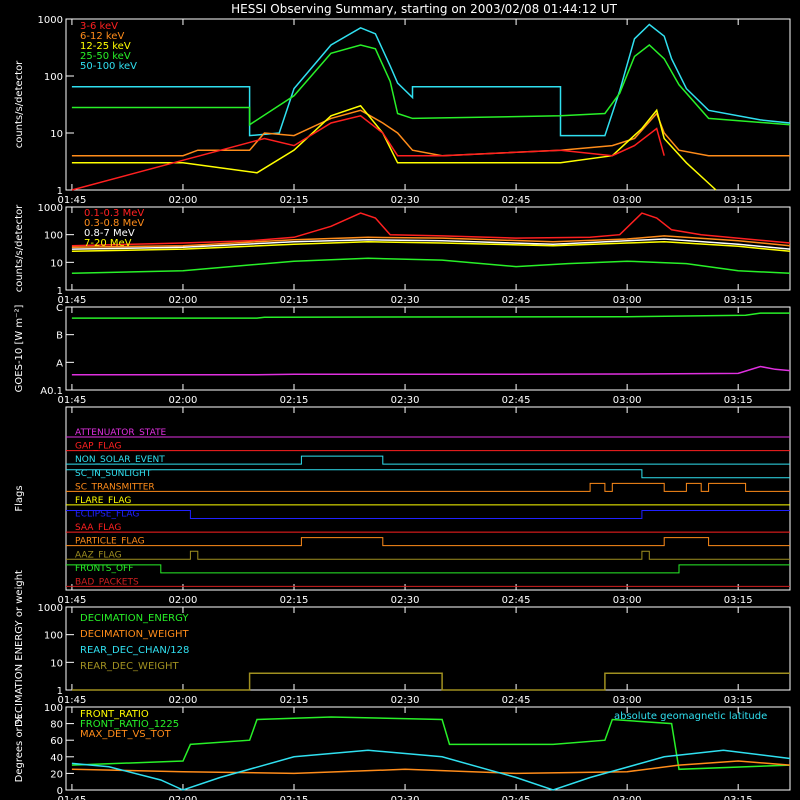 The width and height of the screenshot is (800, 800). What do you see at coordinates (134, 634) in the screenshot?
I see `legend-entry: DECIMATION_WEIGHT` at bounding box center [134, 634].